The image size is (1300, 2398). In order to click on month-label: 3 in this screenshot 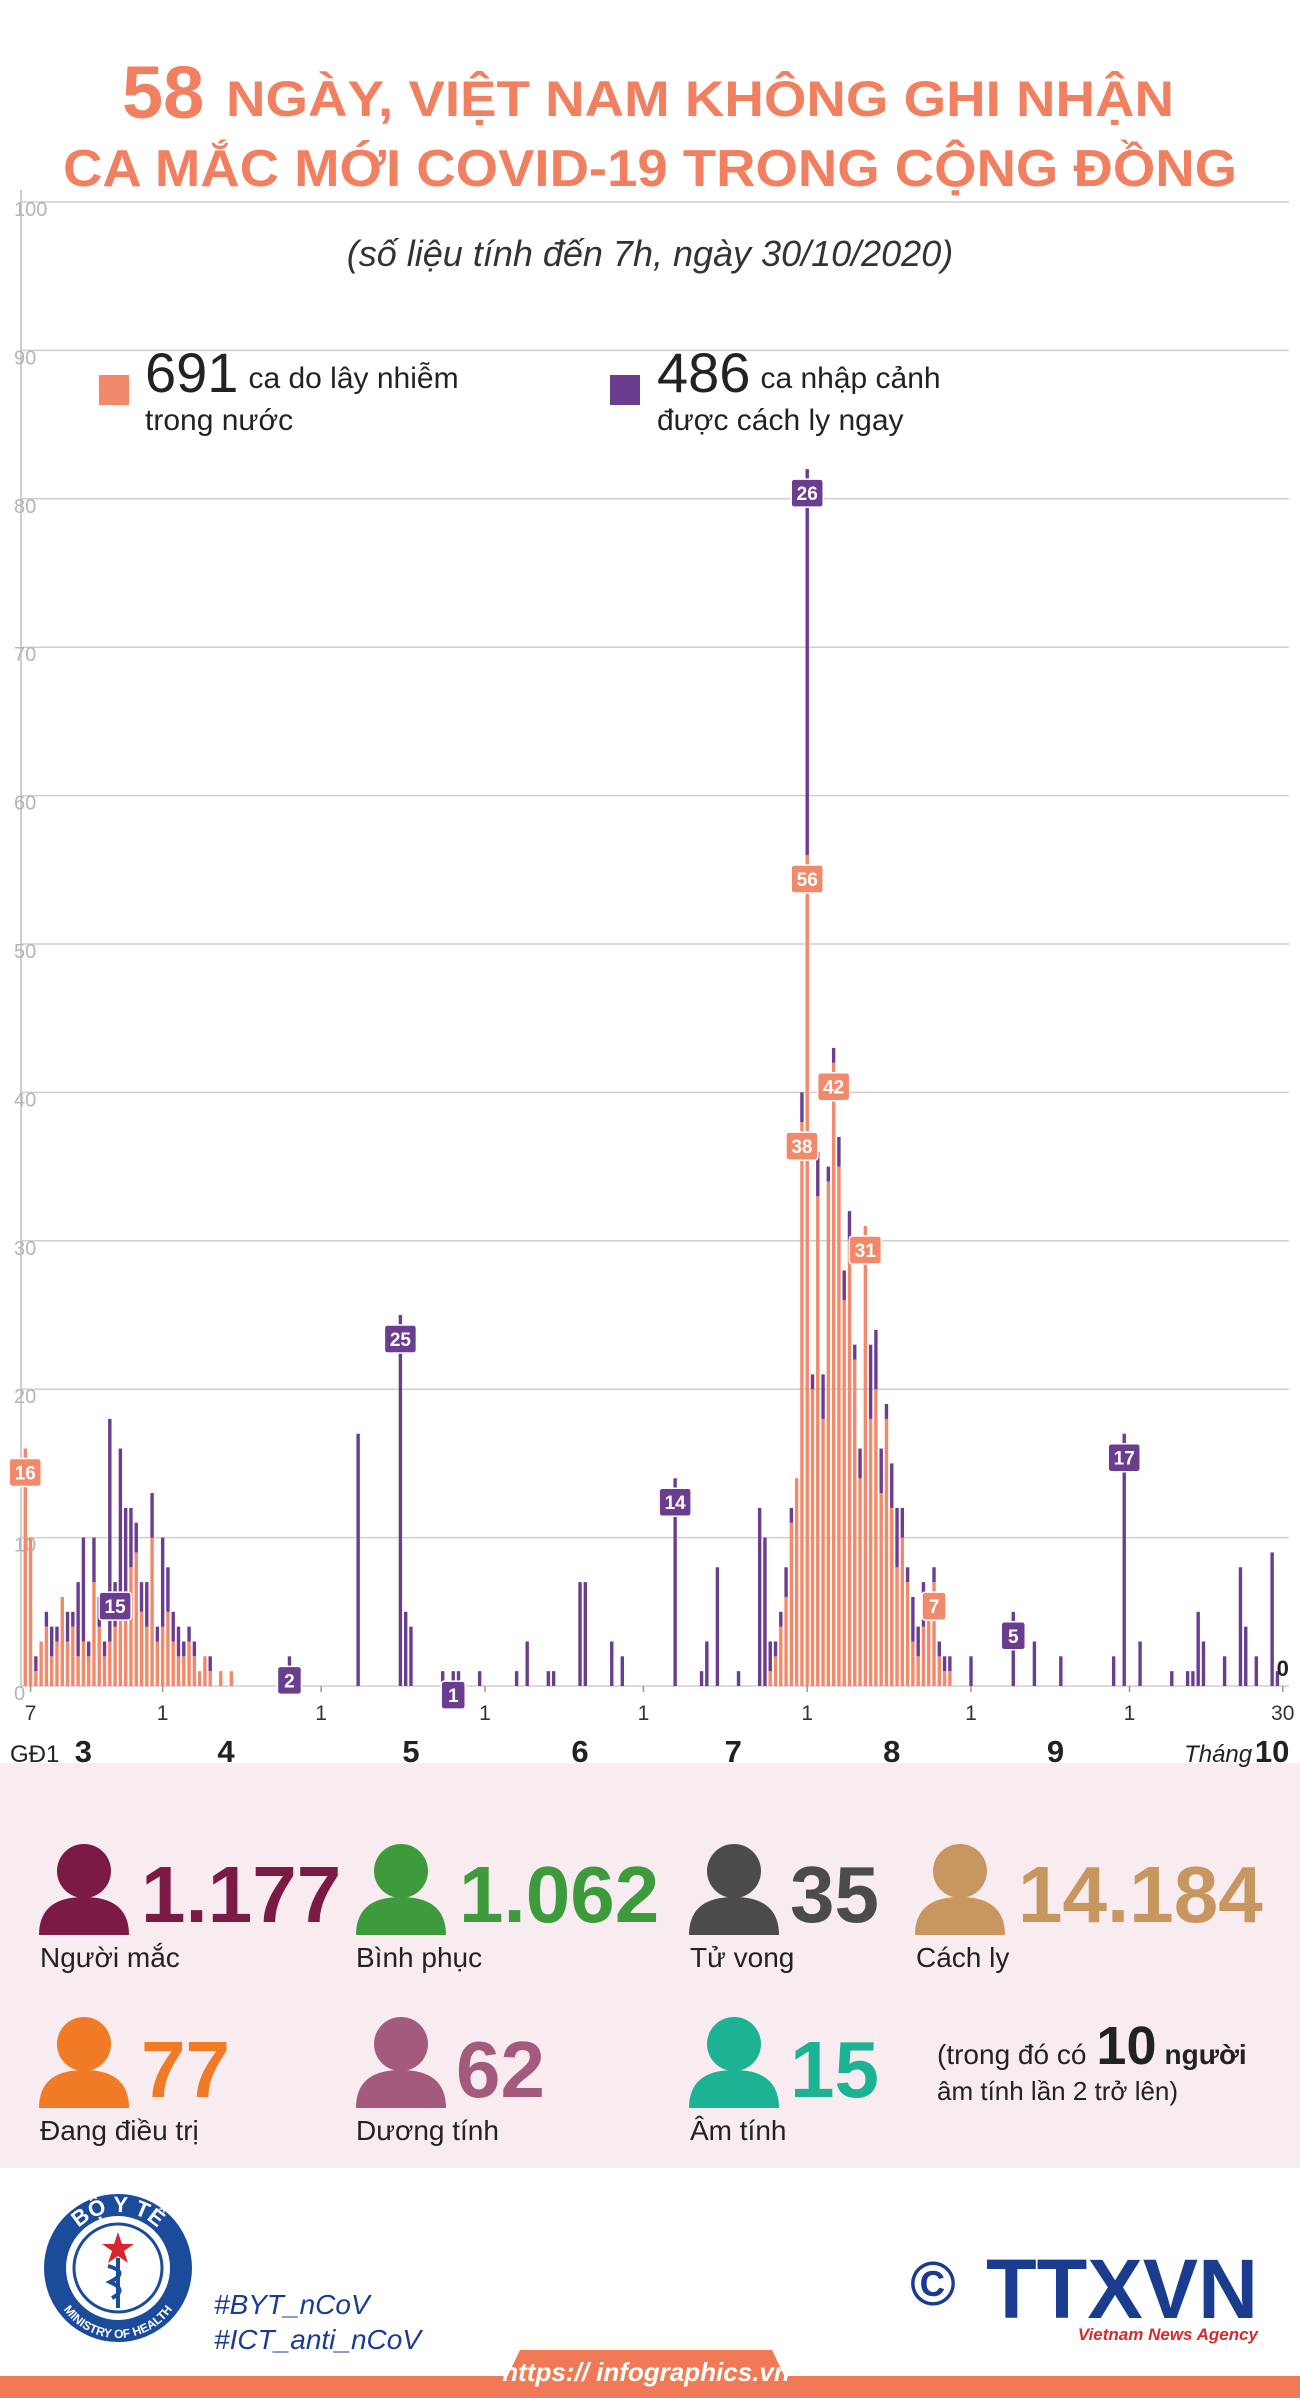, I will do `click(83, 1751)`.